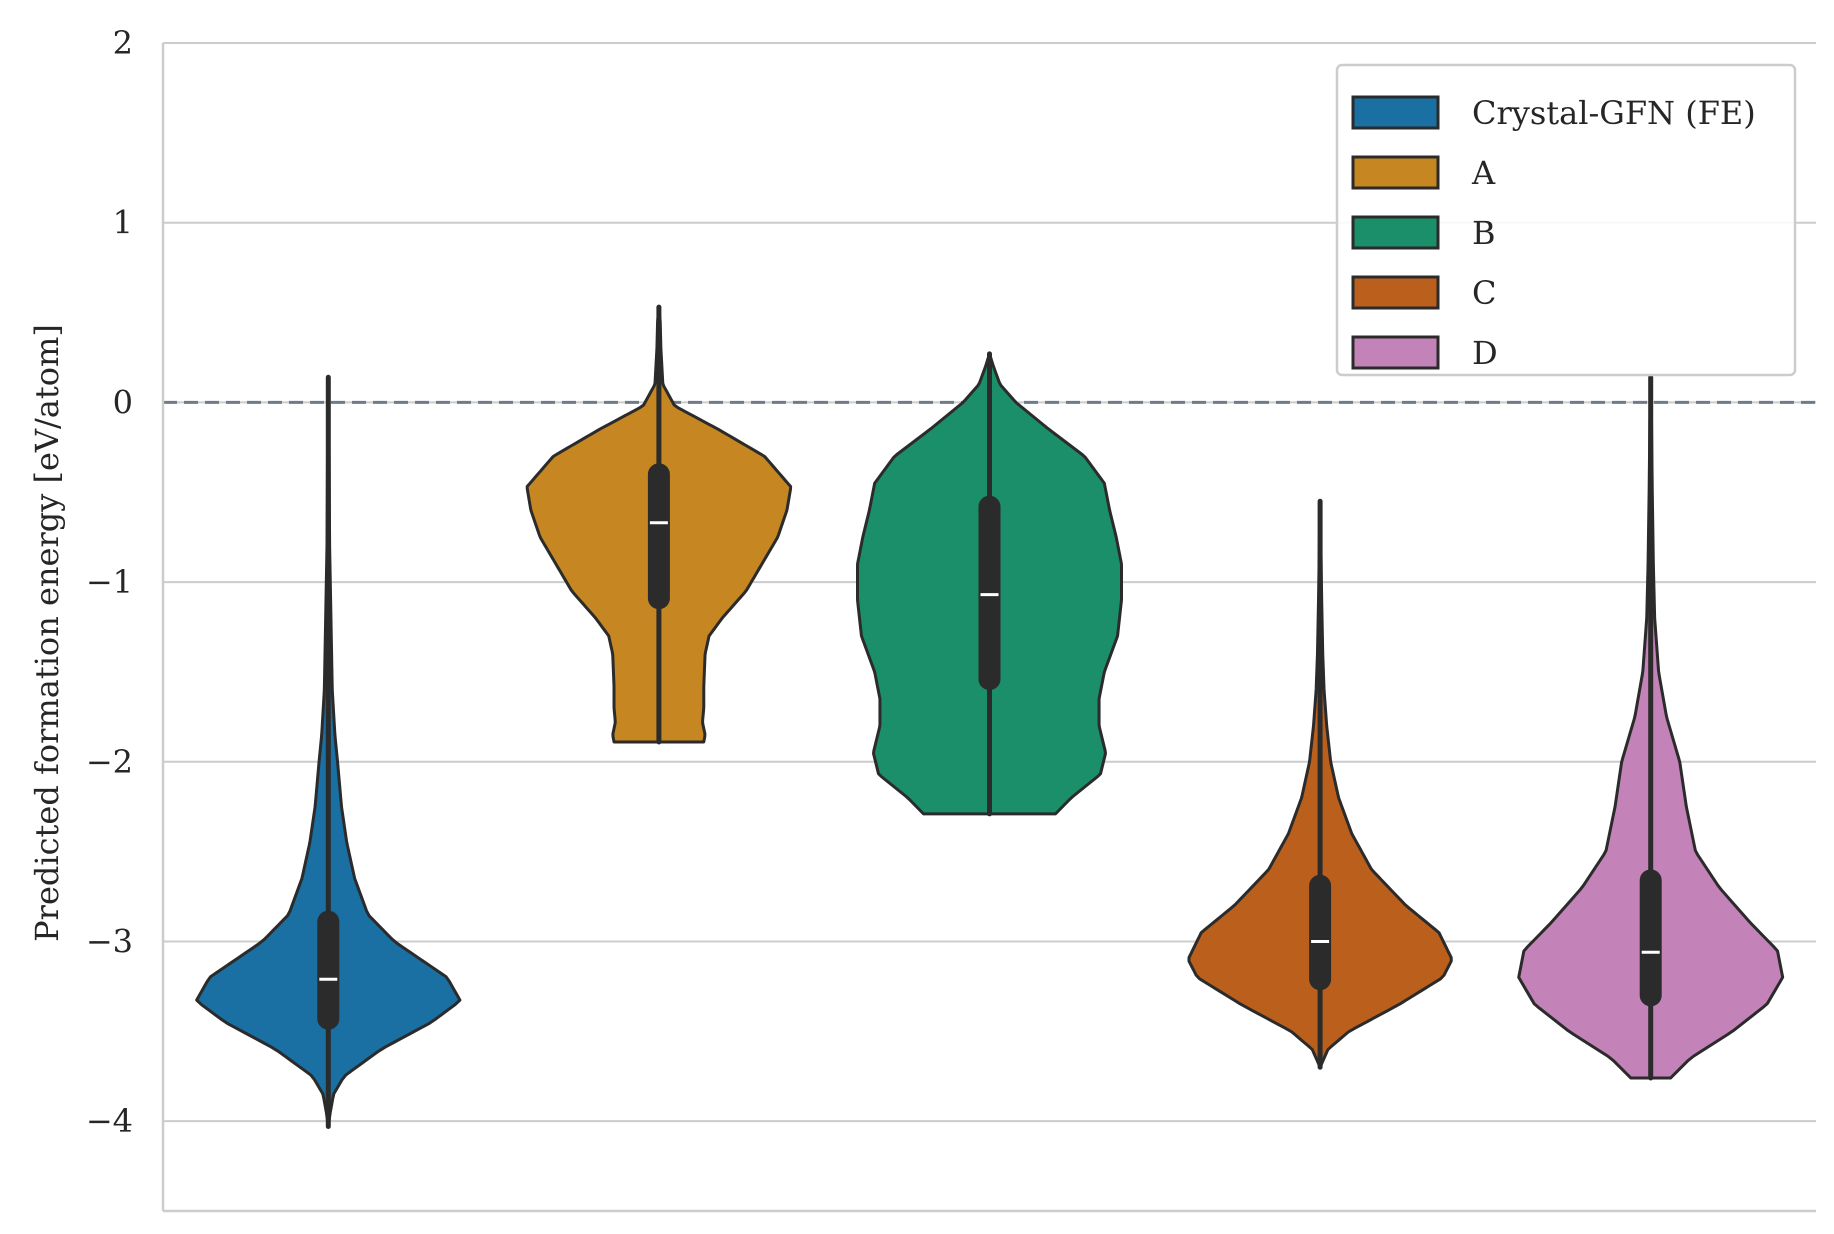 The height and width of the screenshot is (1234, 1834). What do you see at coordinates (109, 941) in the screenshot?
I see `y-tick-label: −3` at bounding box center [109, 941].